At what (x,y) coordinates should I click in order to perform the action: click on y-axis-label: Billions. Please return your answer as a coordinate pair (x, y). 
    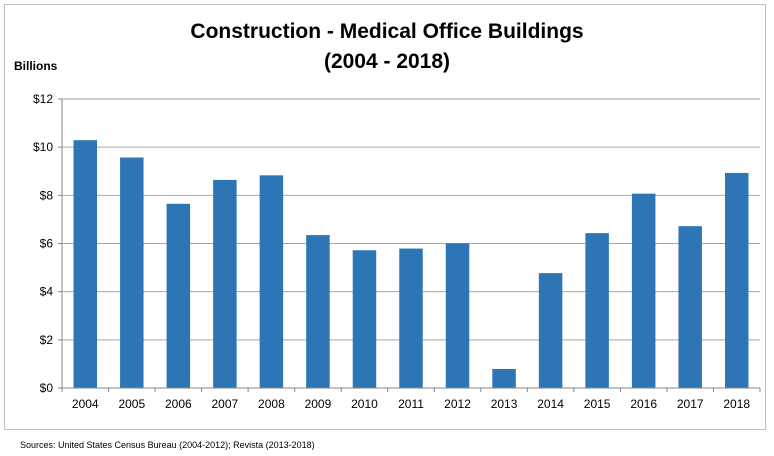
    Looking at the image, I should click on (36, 66).